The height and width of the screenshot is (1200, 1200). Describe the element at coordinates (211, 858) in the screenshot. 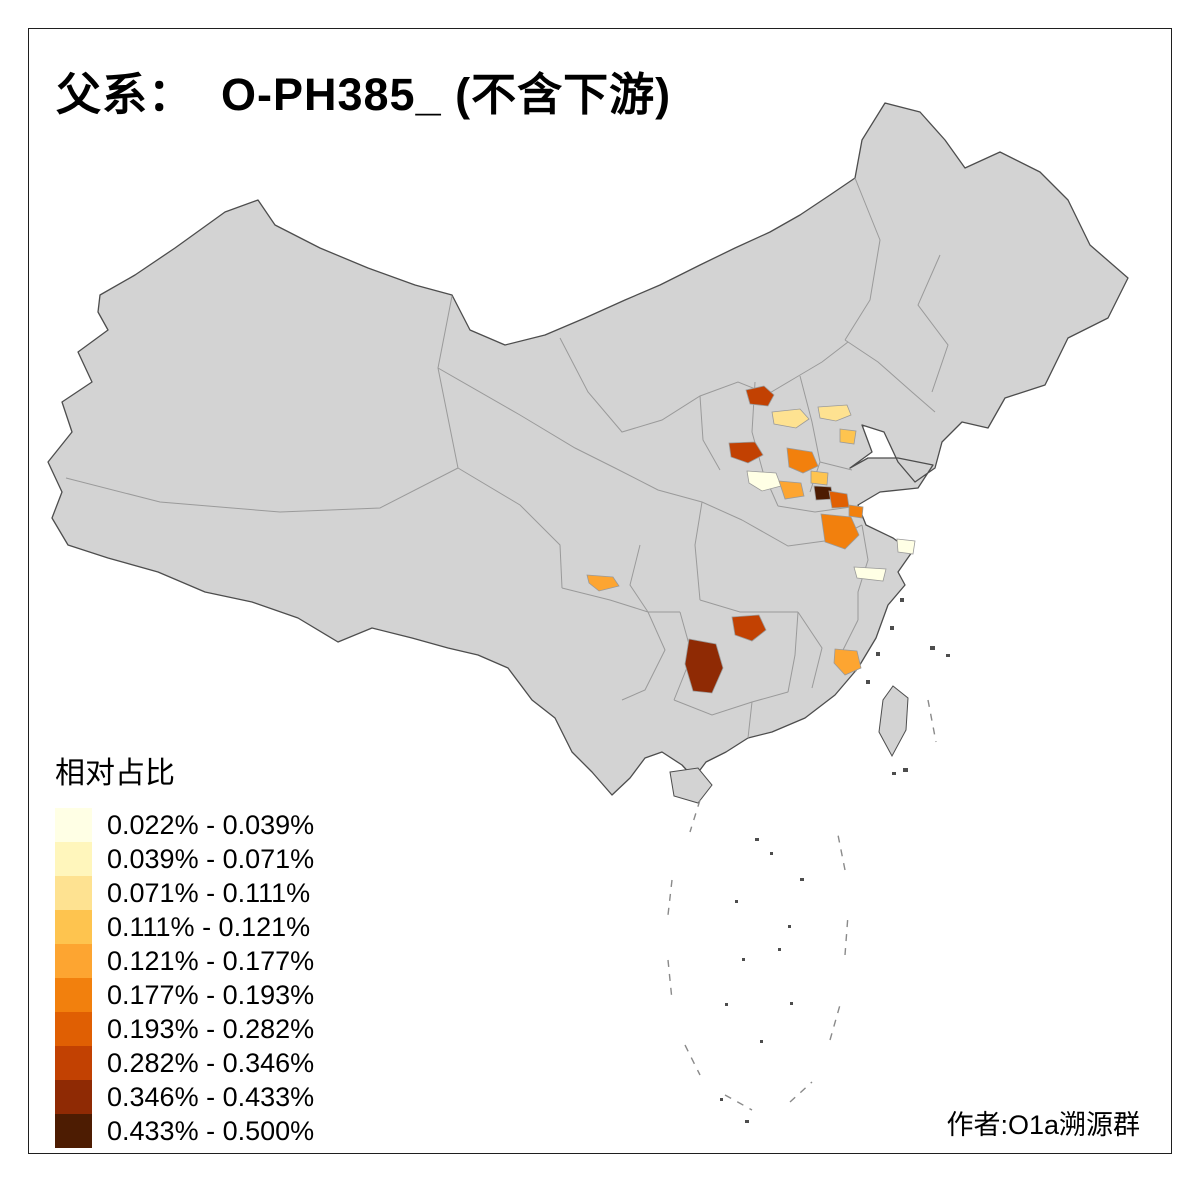

I see `legend-label: 0.039% - 0.071%` at that location.